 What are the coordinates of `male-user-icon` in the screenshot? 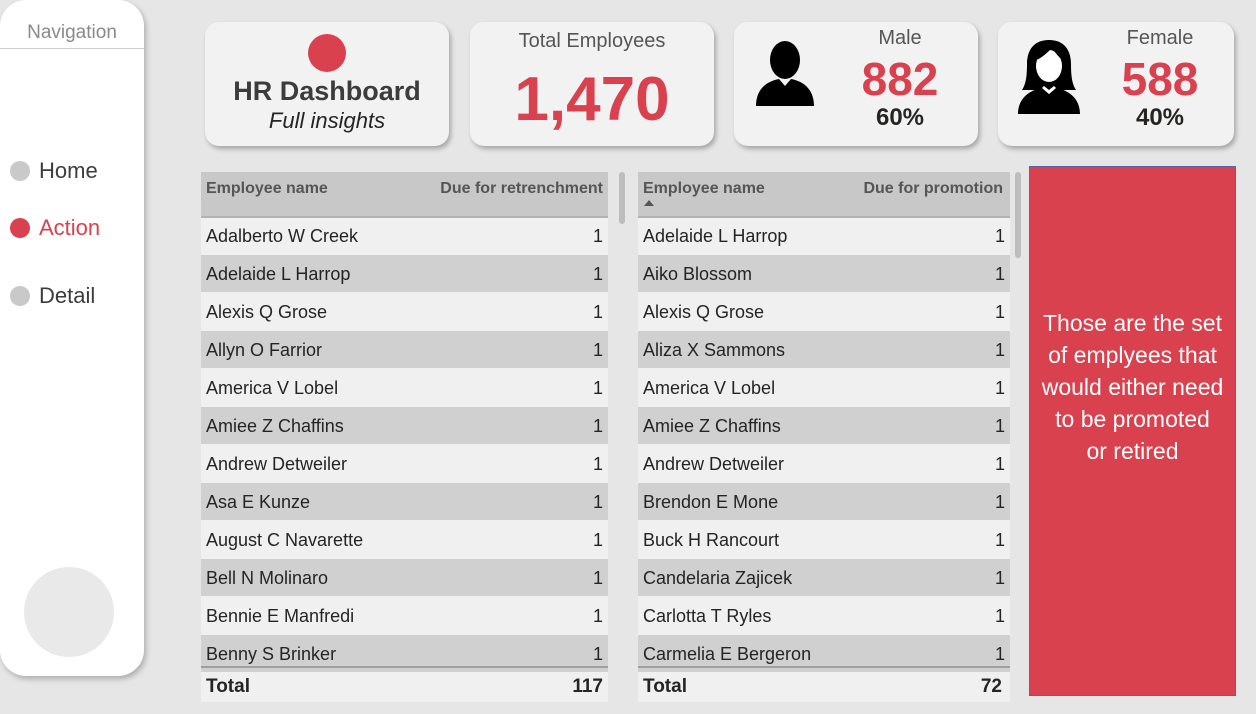 It's located at (785, 73).